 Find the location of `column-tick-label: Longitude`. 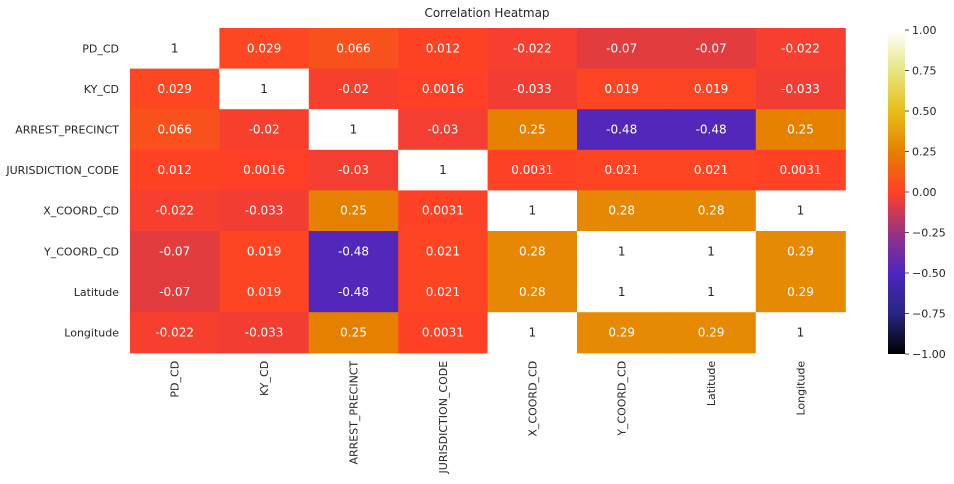

column-tick-label: Longitude is located at coordinates (801, 388).